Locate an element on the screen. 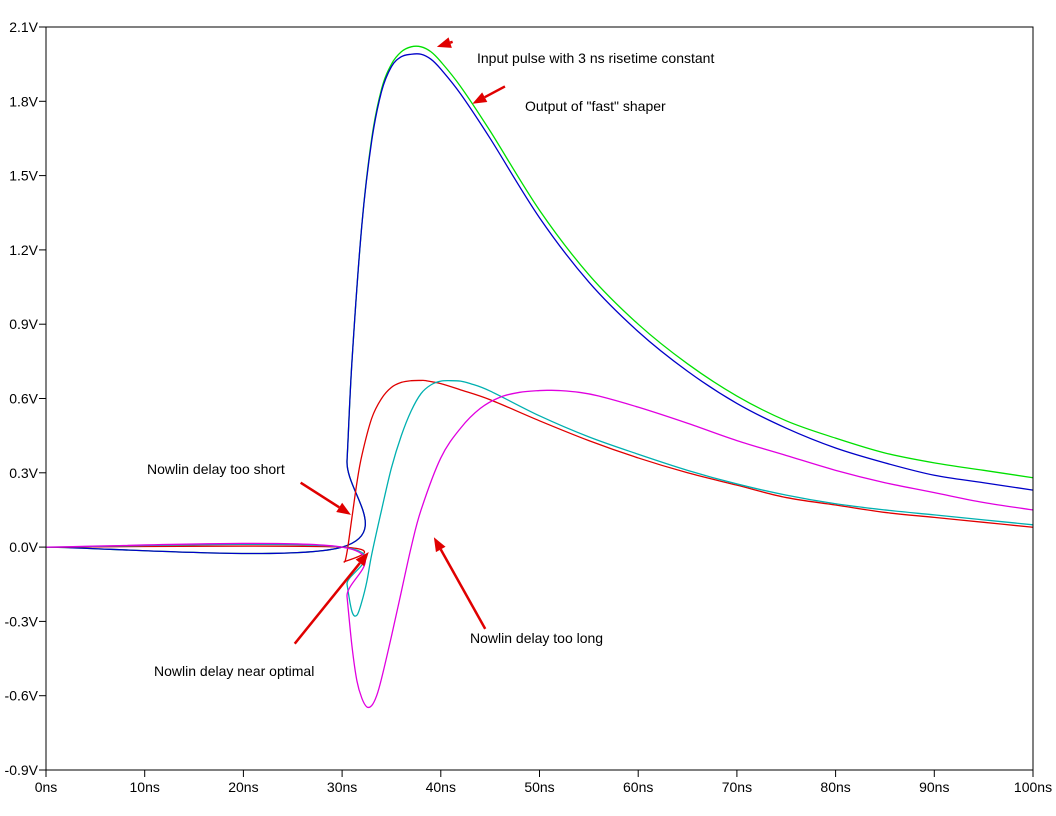 The height and width of the screenshot is (816, 1056). annotation-arrowhead-delay-too-short is located at coordinates (343, 508).